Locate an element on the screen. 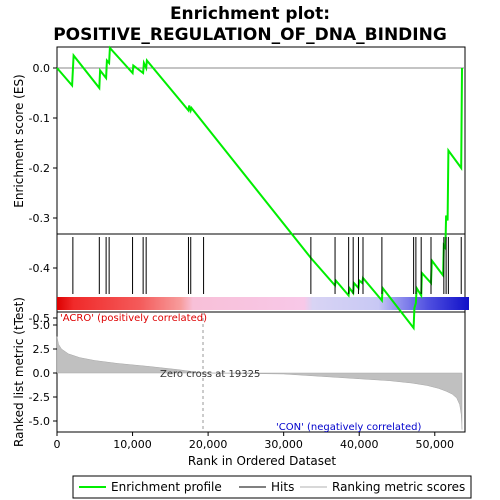 This screenshot has height=500, width=500. x-tick-label: 30,000 is located at coordinates (283, 444).